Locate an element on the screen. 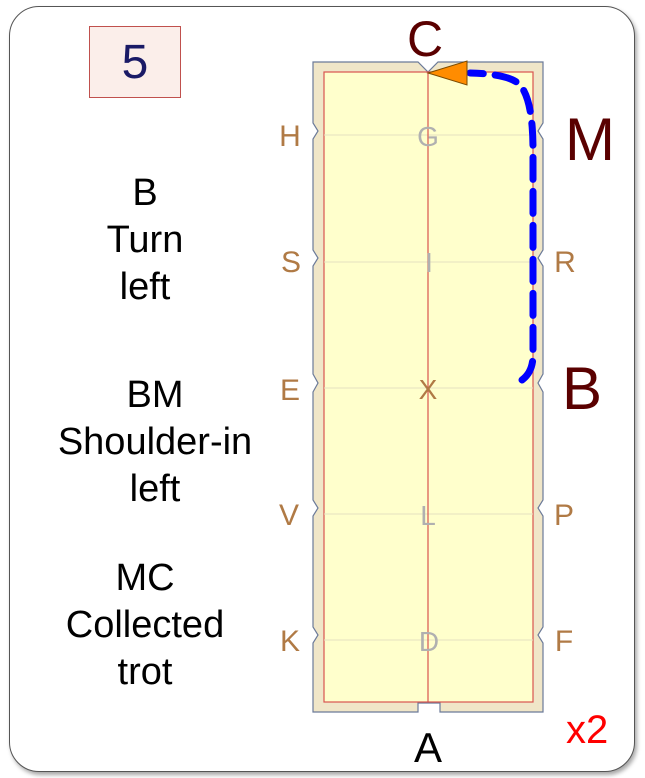 The image size is (645, 778). letter-d: D is located at coordinates (429, 641).